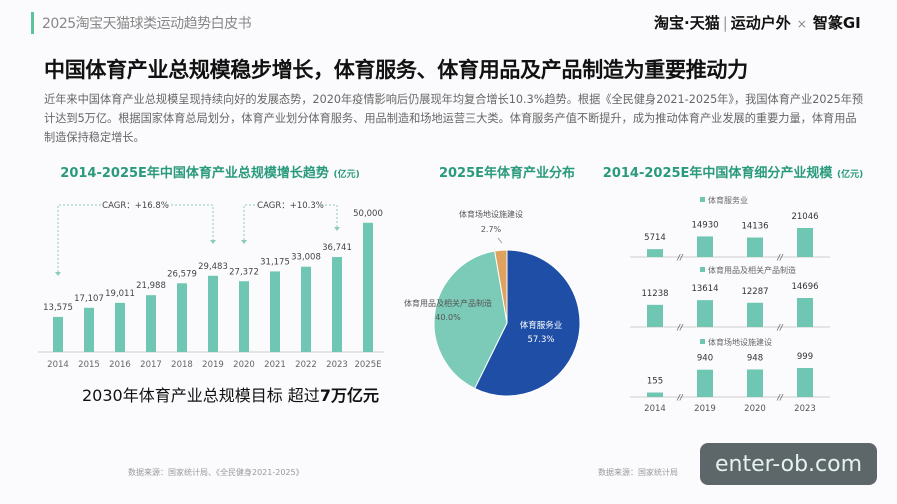 This screenshot has width=897, height=504. I want to click on chart1-tick-label: 2022, so click(306, 365).